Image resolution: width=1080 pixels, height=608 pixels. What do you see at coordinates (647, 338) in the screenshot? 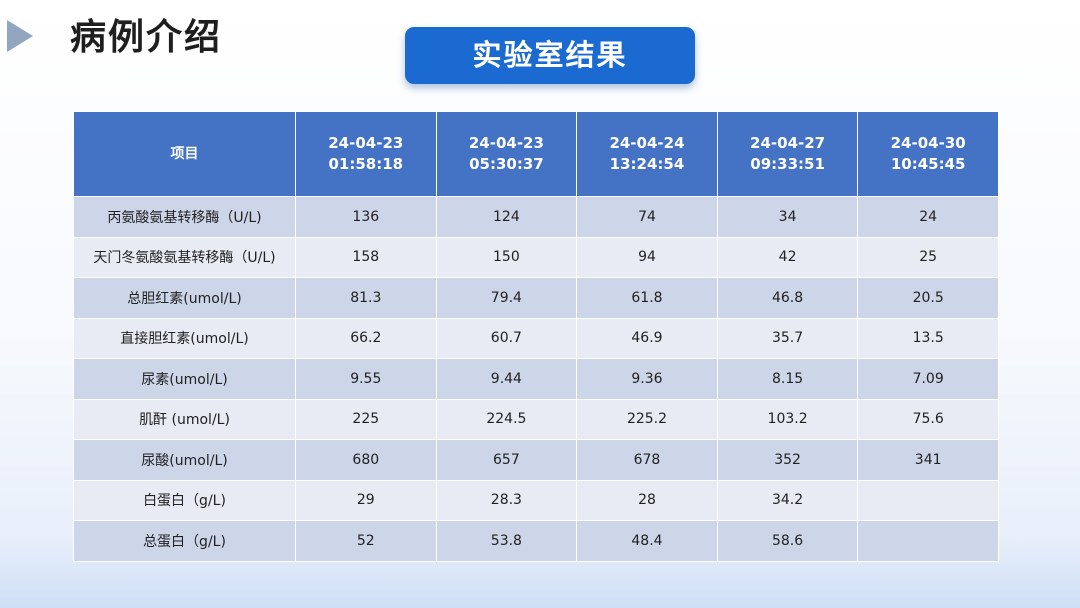
I see `table-cell: 46.9` at bounding box center [647, 338].